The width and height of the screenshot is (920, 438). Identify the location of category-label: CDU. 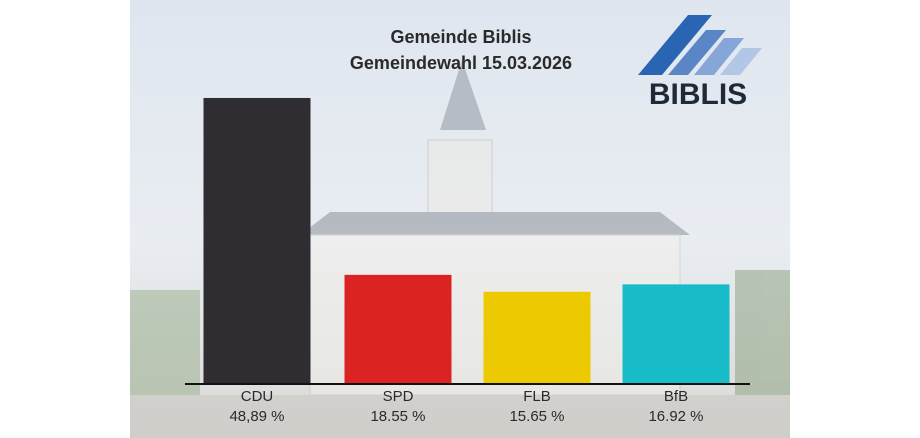
(257, 396).